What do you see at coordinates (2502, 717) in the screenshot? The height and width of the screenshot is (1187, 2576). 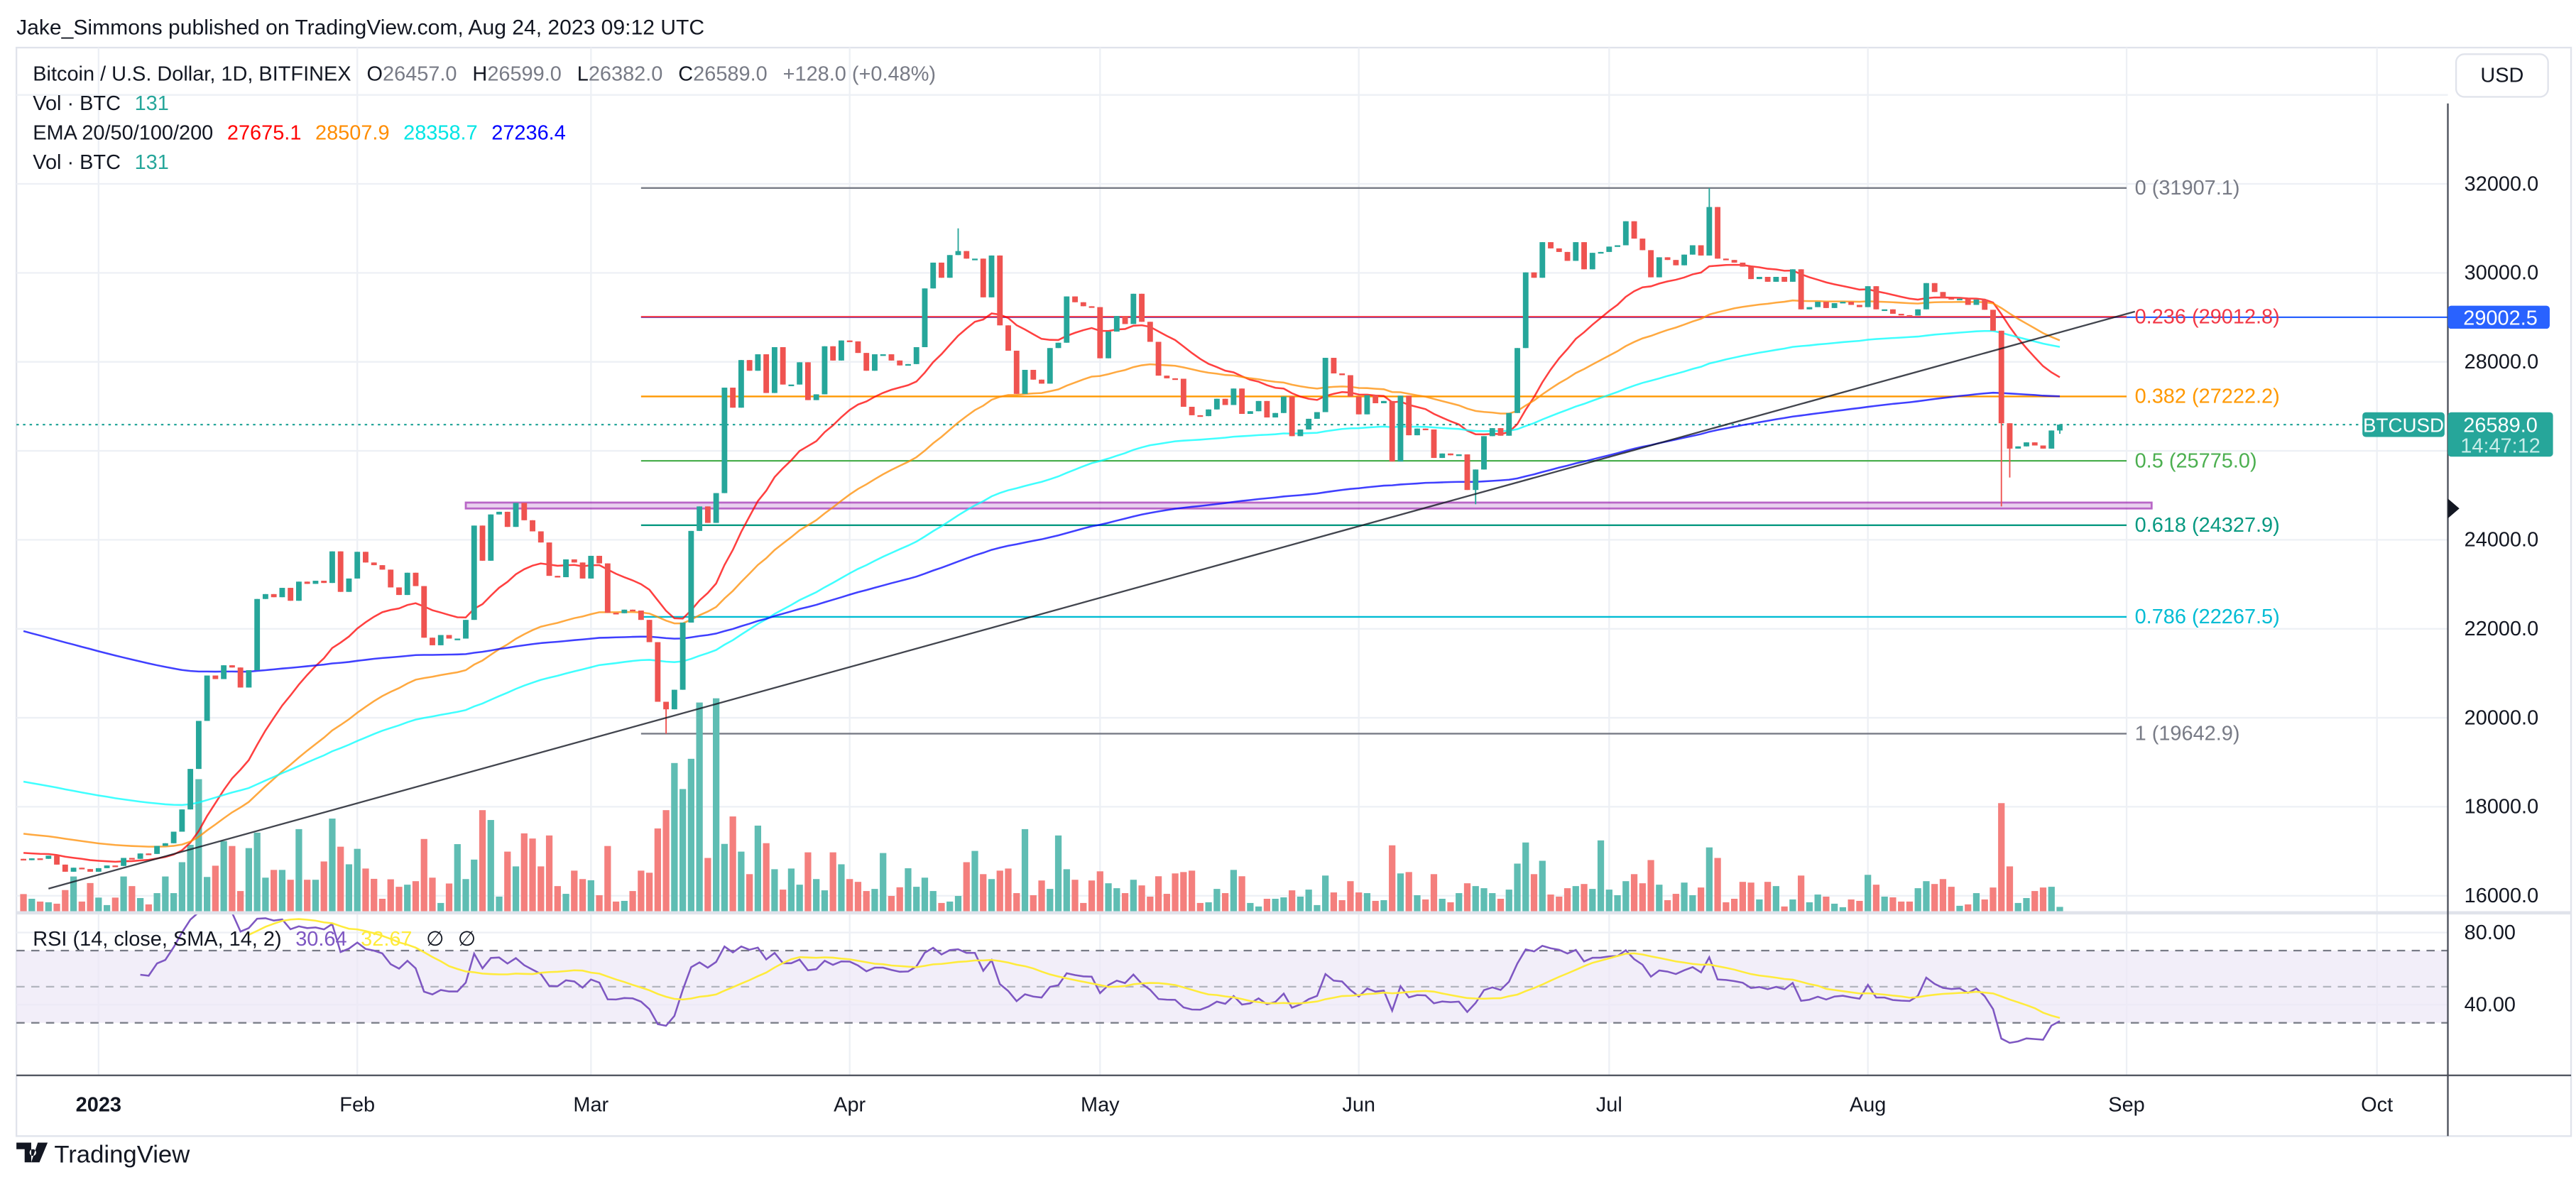 I see `price-tick-label: 20000.0` at bounding box center [2502, 717].